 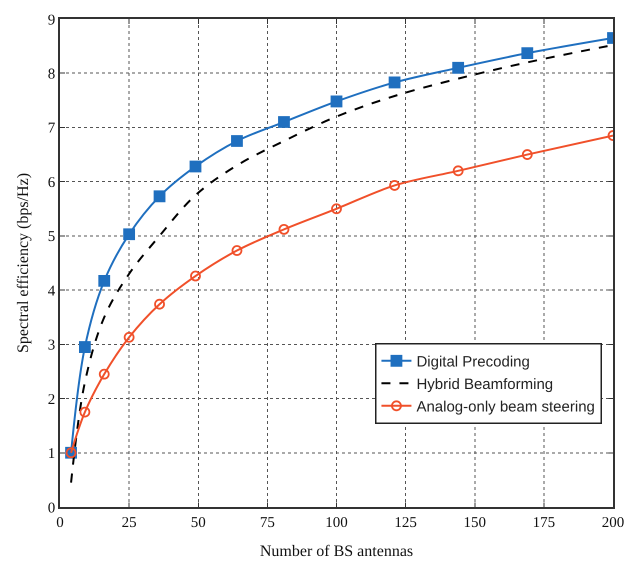 I want to click on x-tick-label: 100, so click(x=336, y=522).